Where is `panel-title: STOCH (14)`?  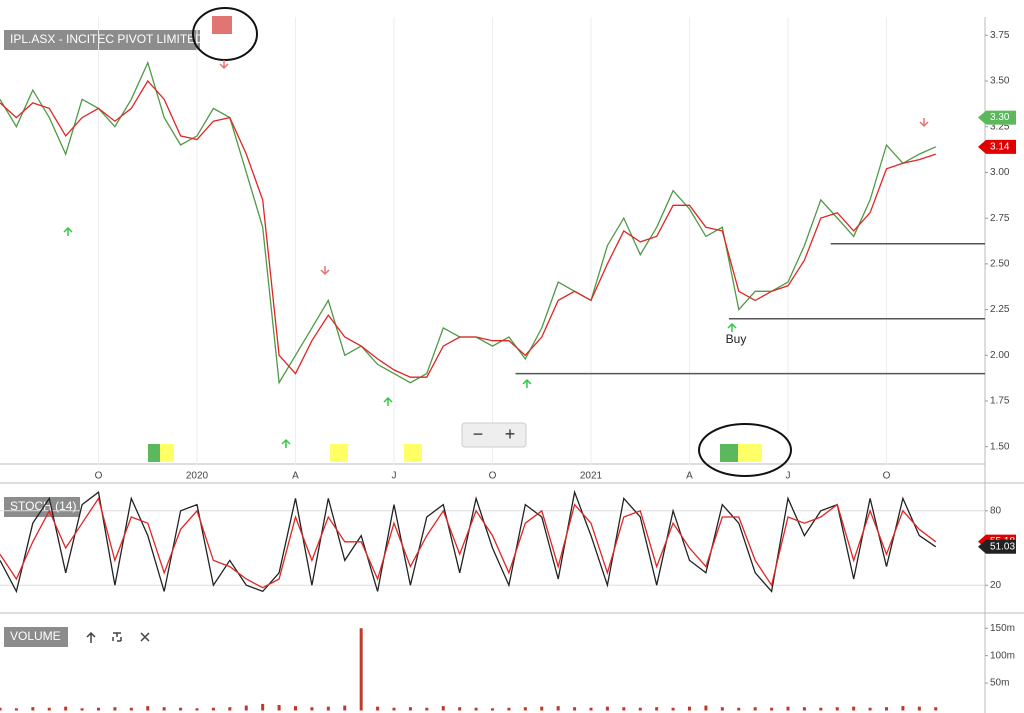
panel-title: STOCH (14) is located at coordinates (43, 506).